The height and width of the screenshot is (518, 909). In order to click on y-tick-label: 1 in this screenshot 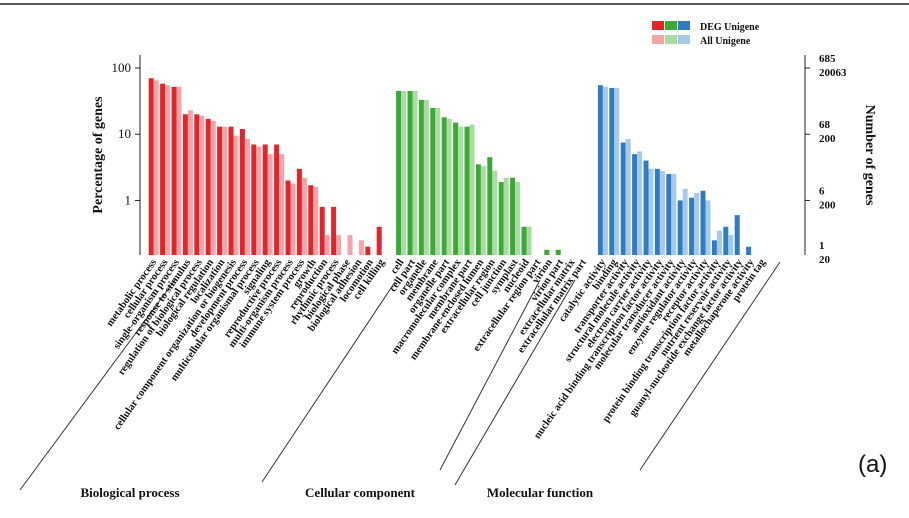, I will do `click(128, 199)`.